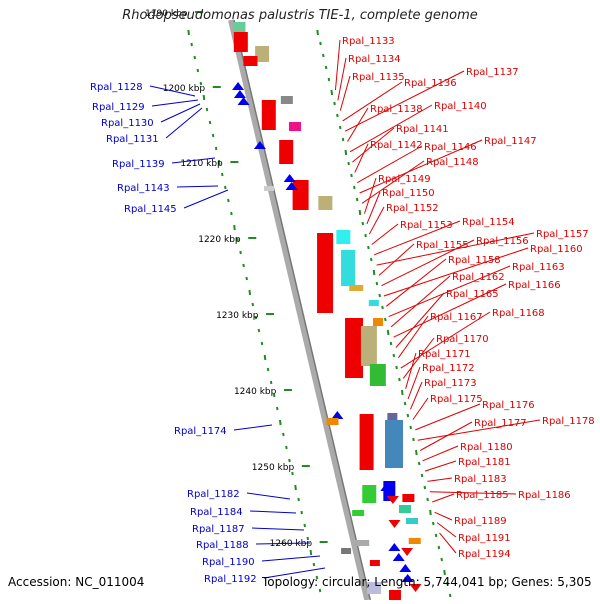  I want to click on scale-label: 1200 kbp, so click(184, 89).